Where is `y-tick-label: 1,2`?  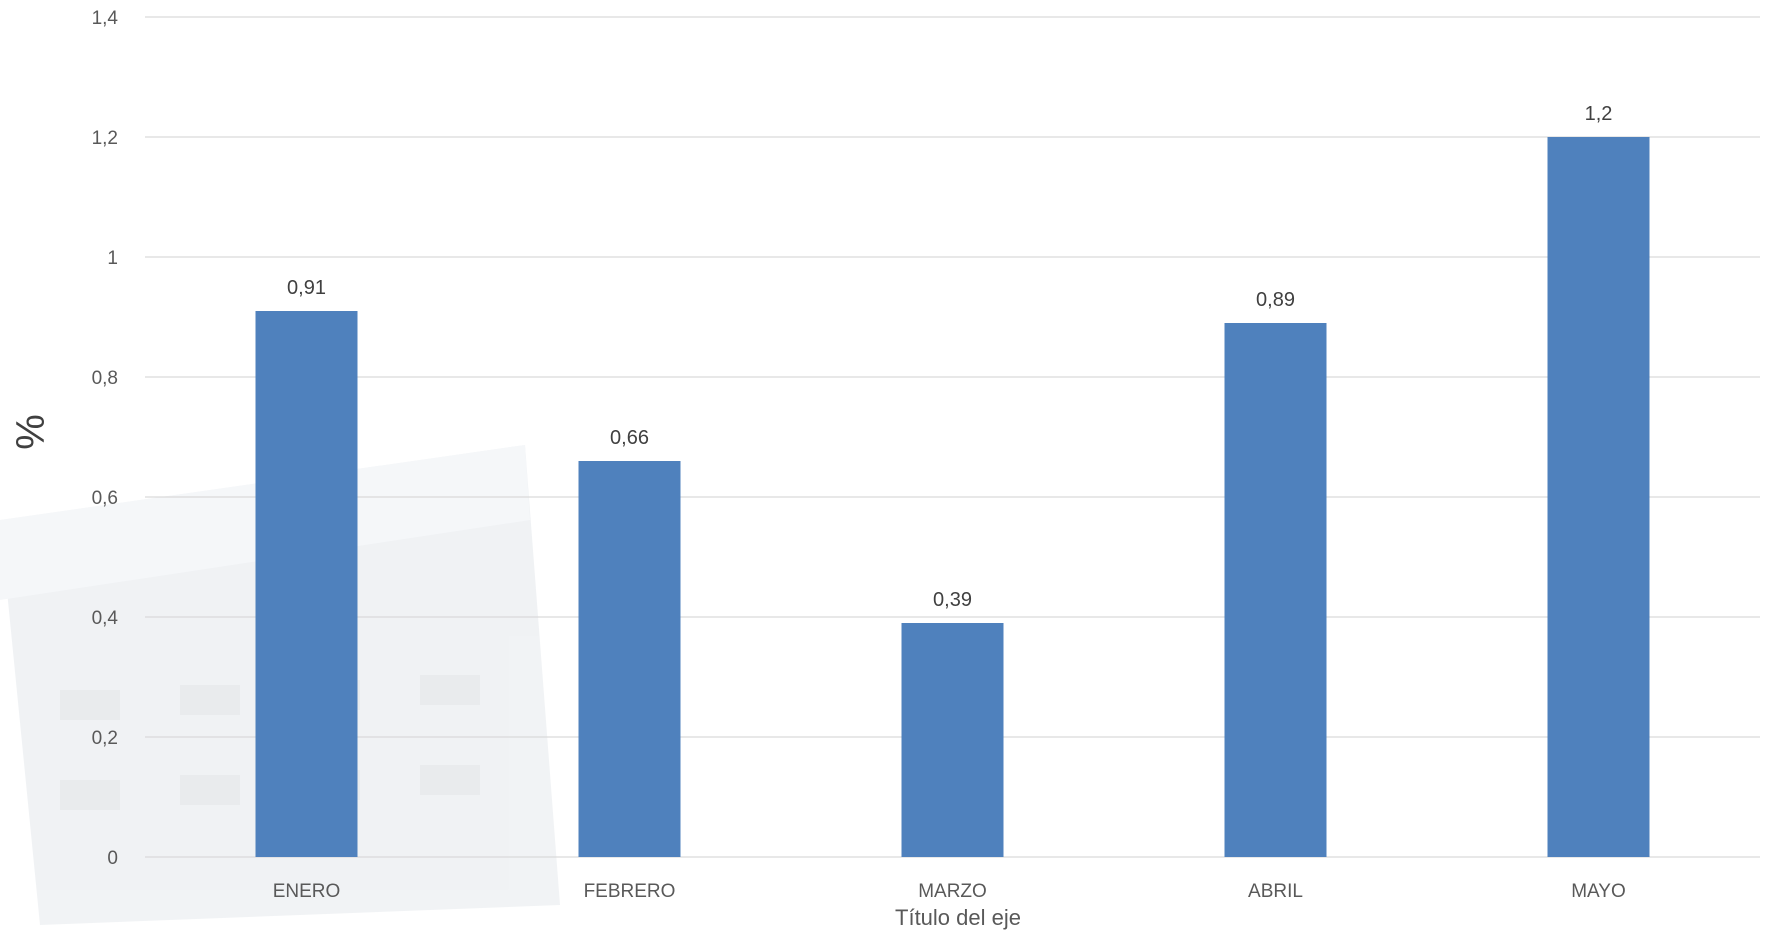 y-tick-label: 1,2 is located at coordinates (105, 138).